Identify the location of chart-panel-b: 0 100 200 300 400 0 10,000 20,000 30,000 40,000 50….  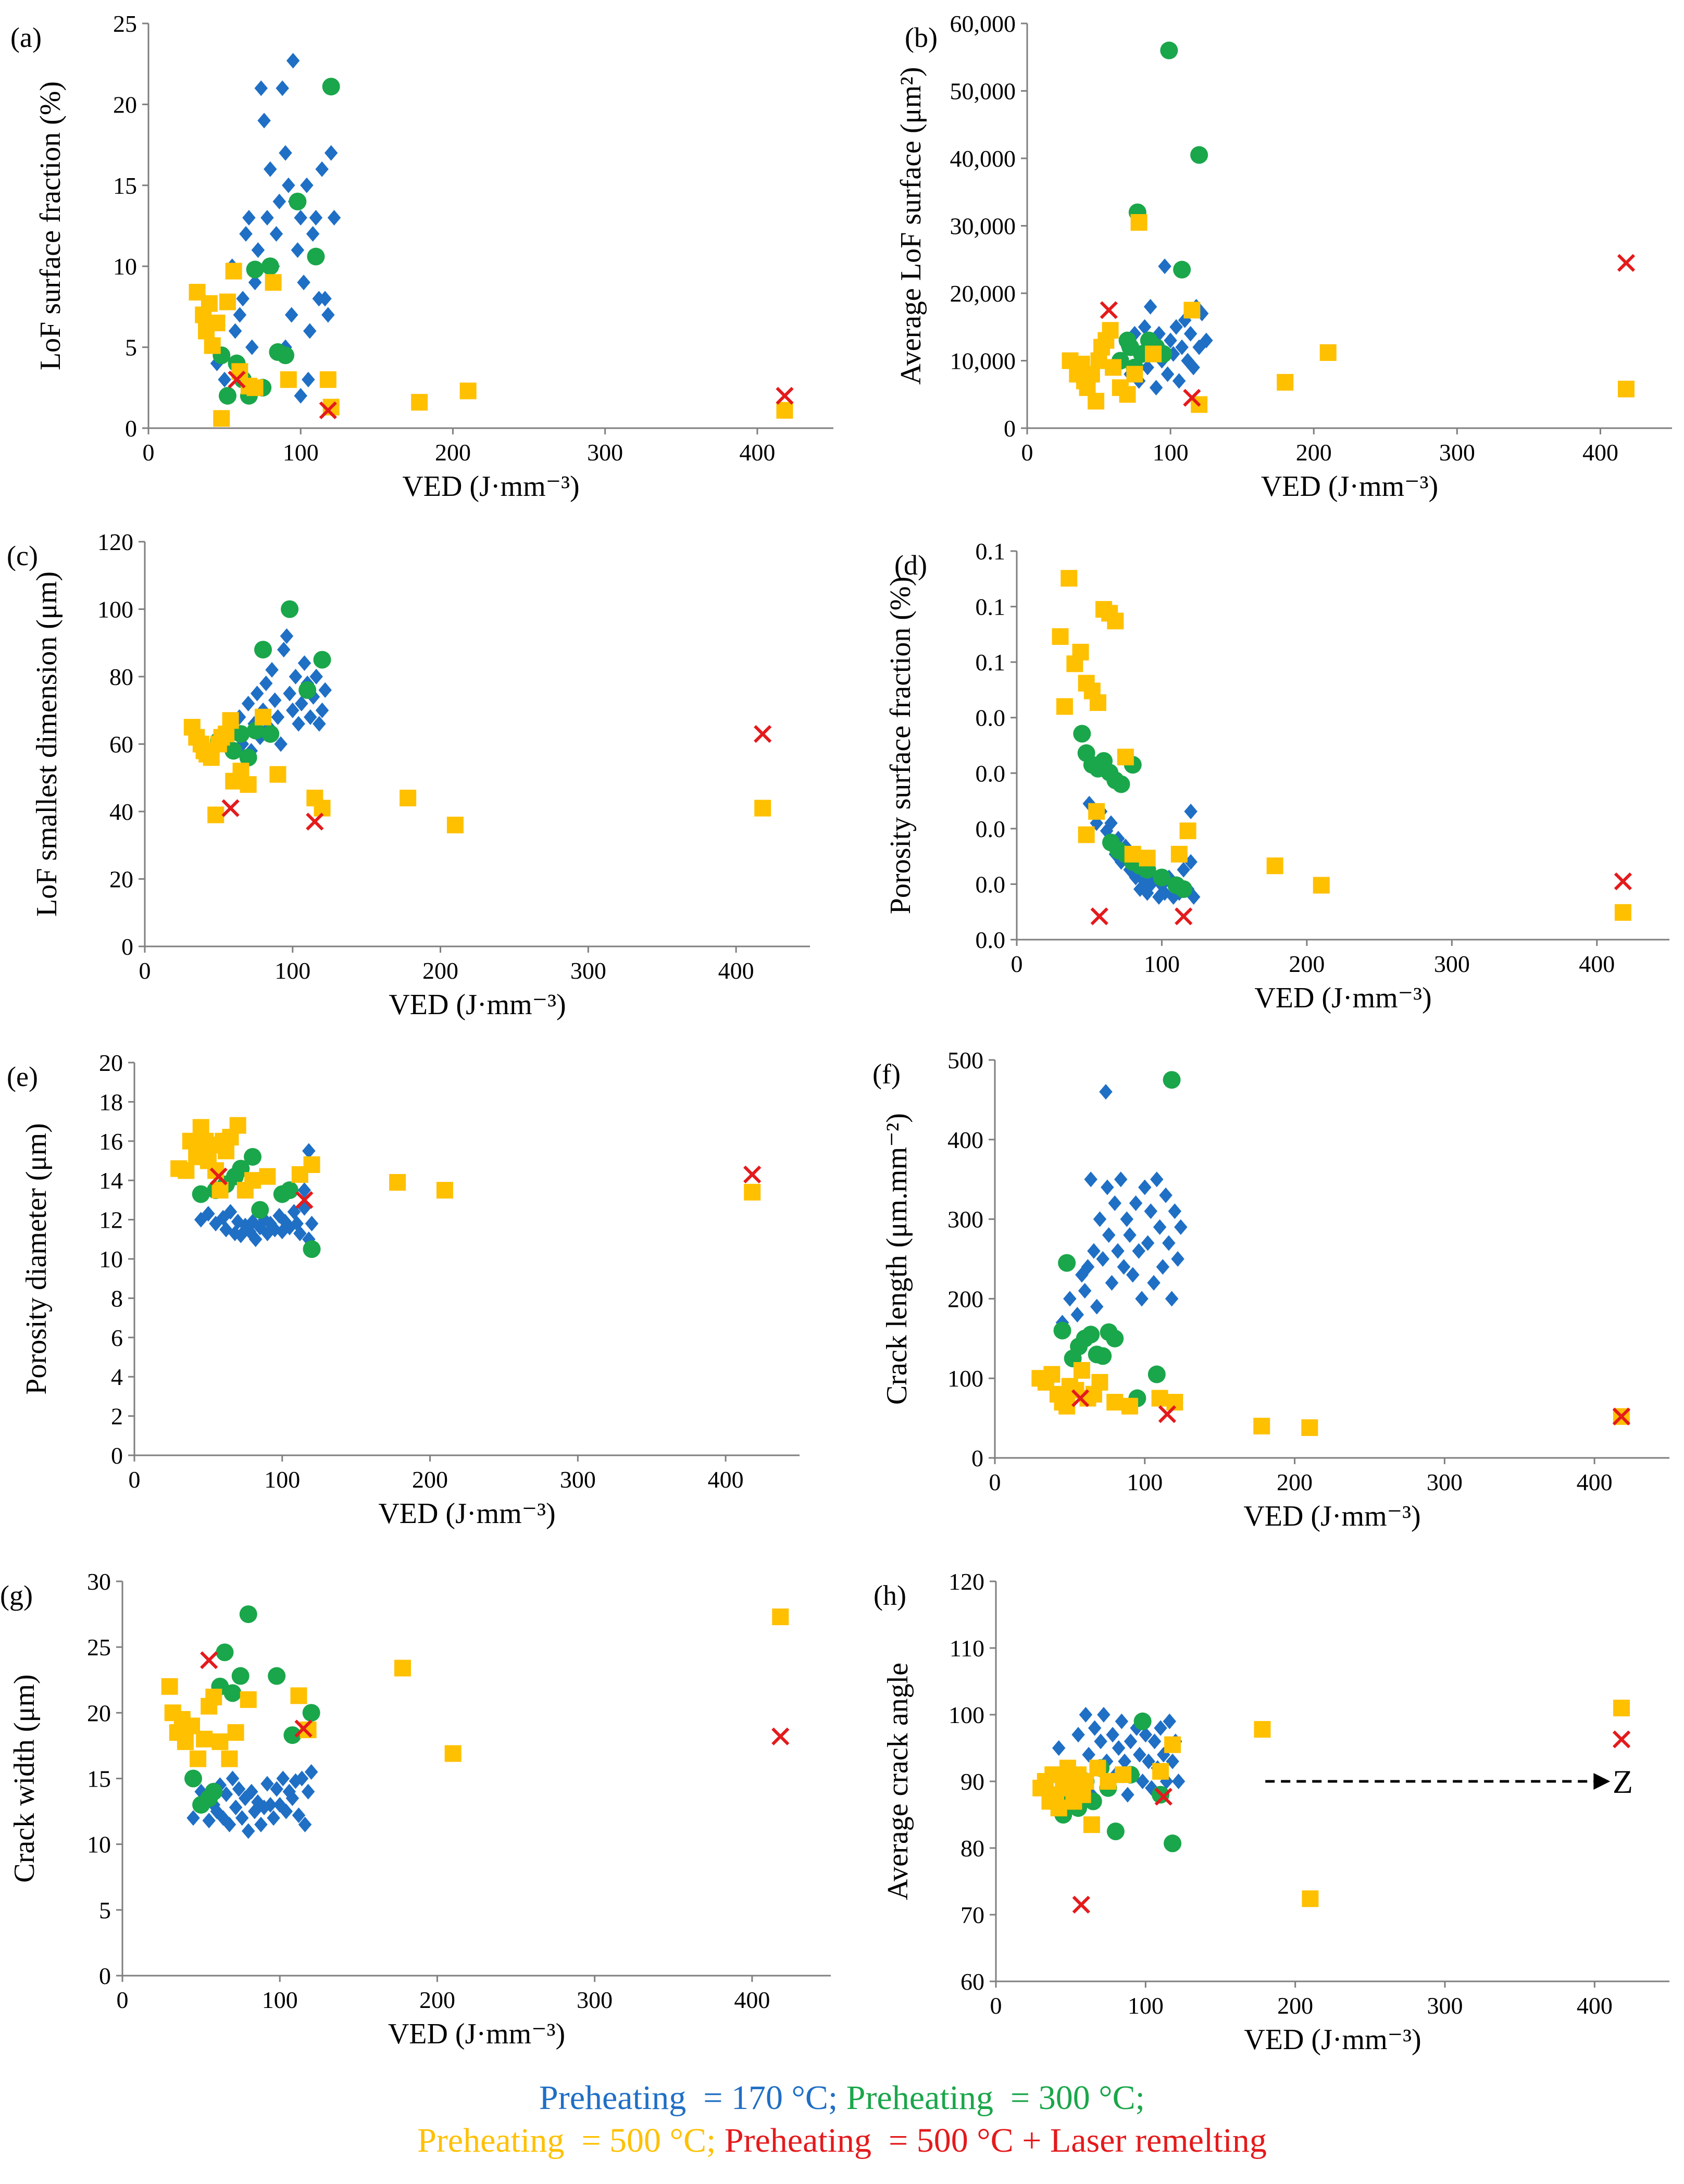
(1283, 257).